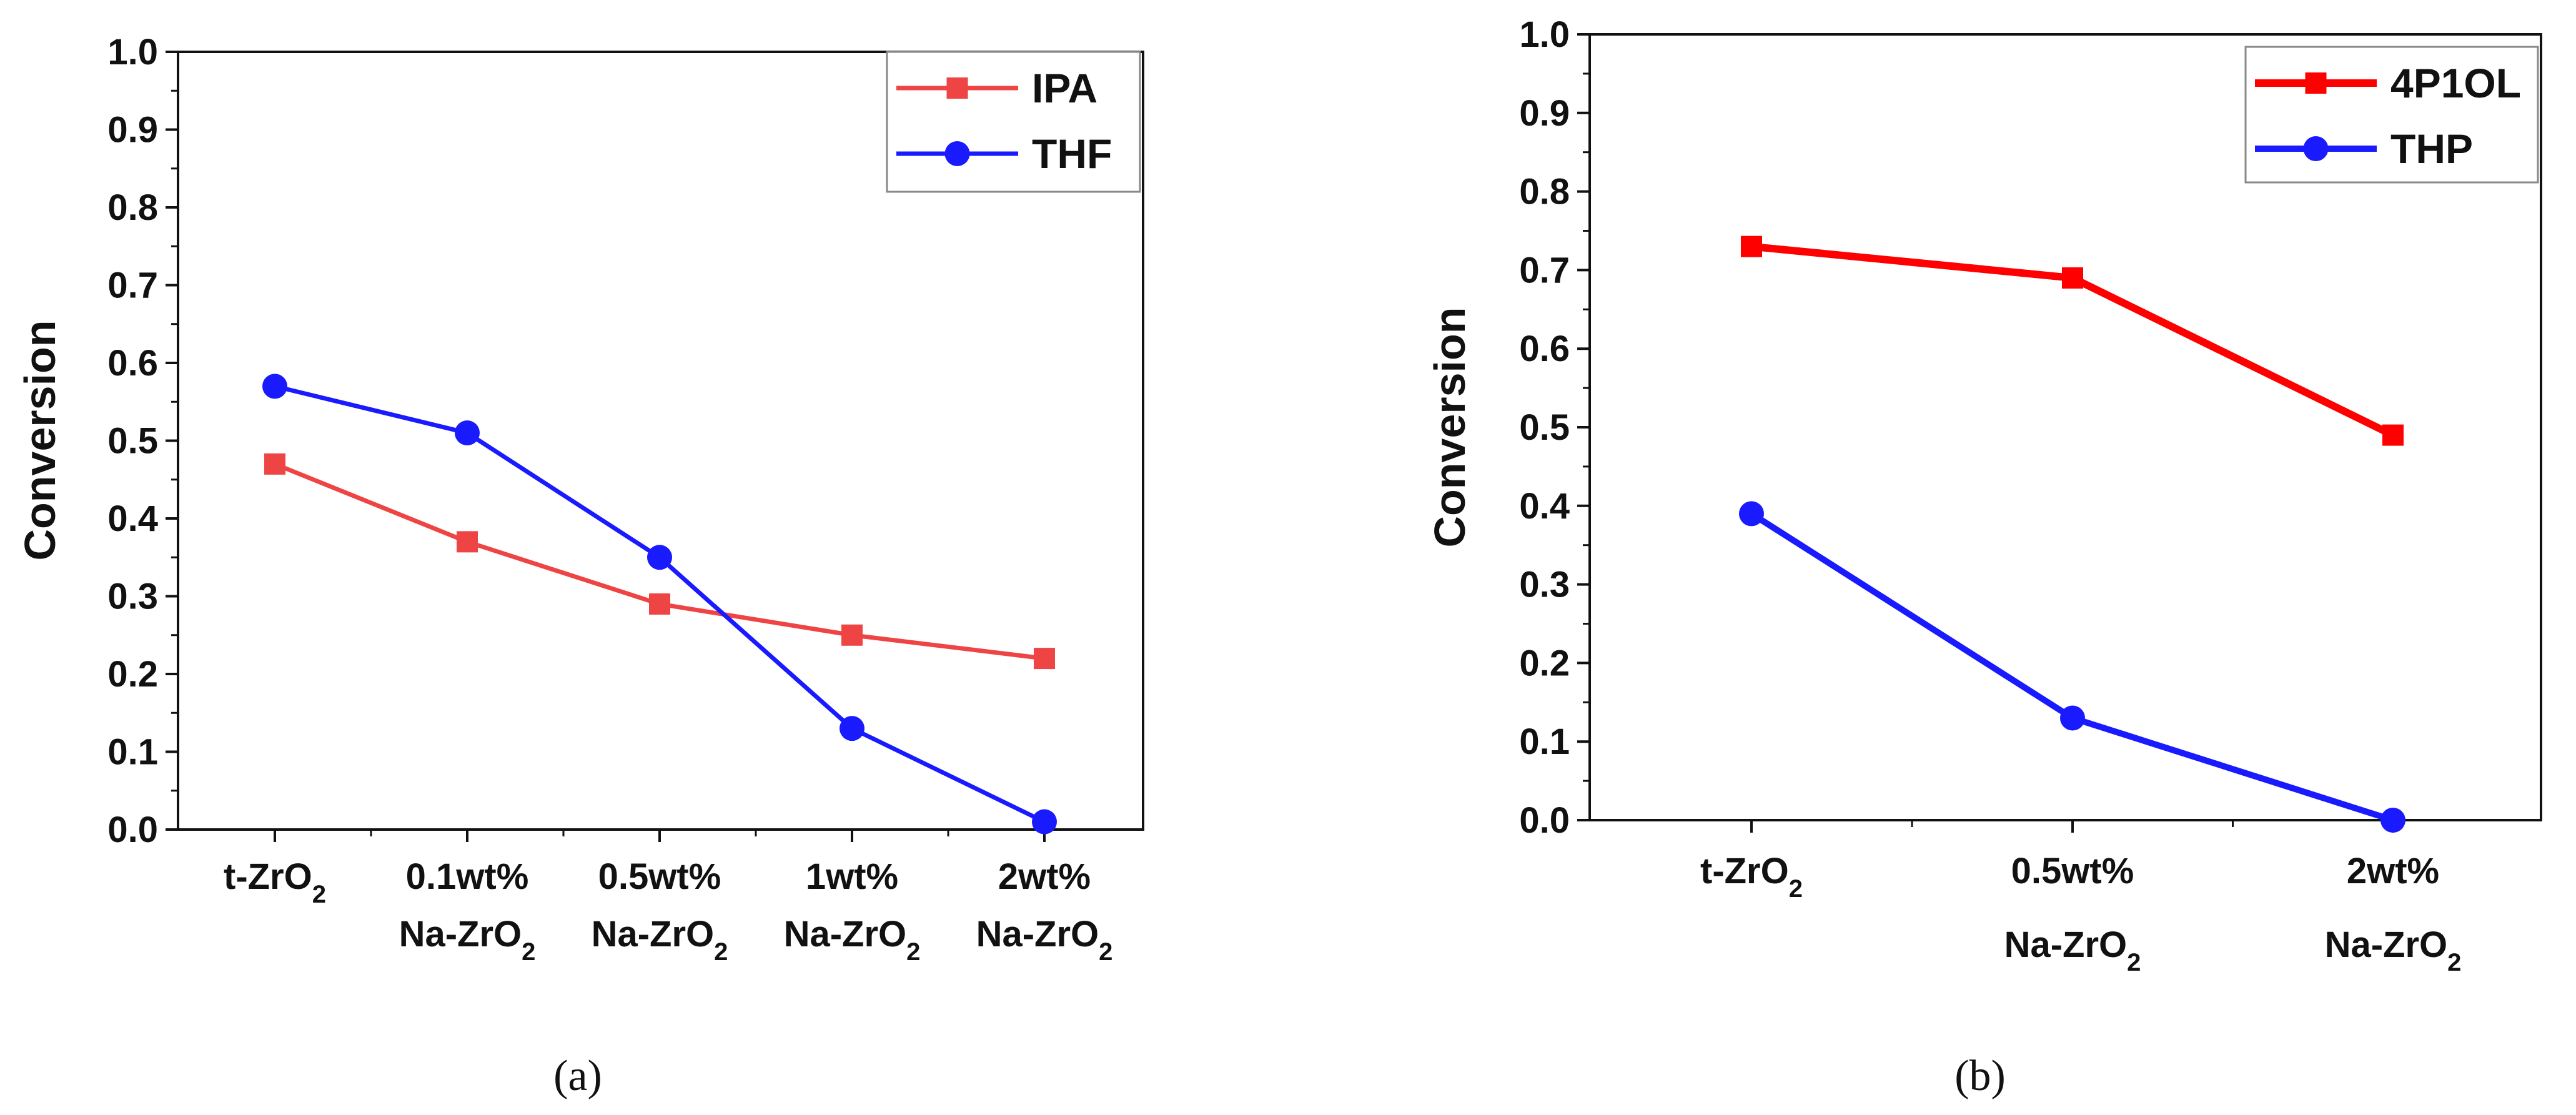 This screenshot has width=2576, height=1115. I want to click on panel-b-y-tick-label: 0.2, so click(1544, 663).